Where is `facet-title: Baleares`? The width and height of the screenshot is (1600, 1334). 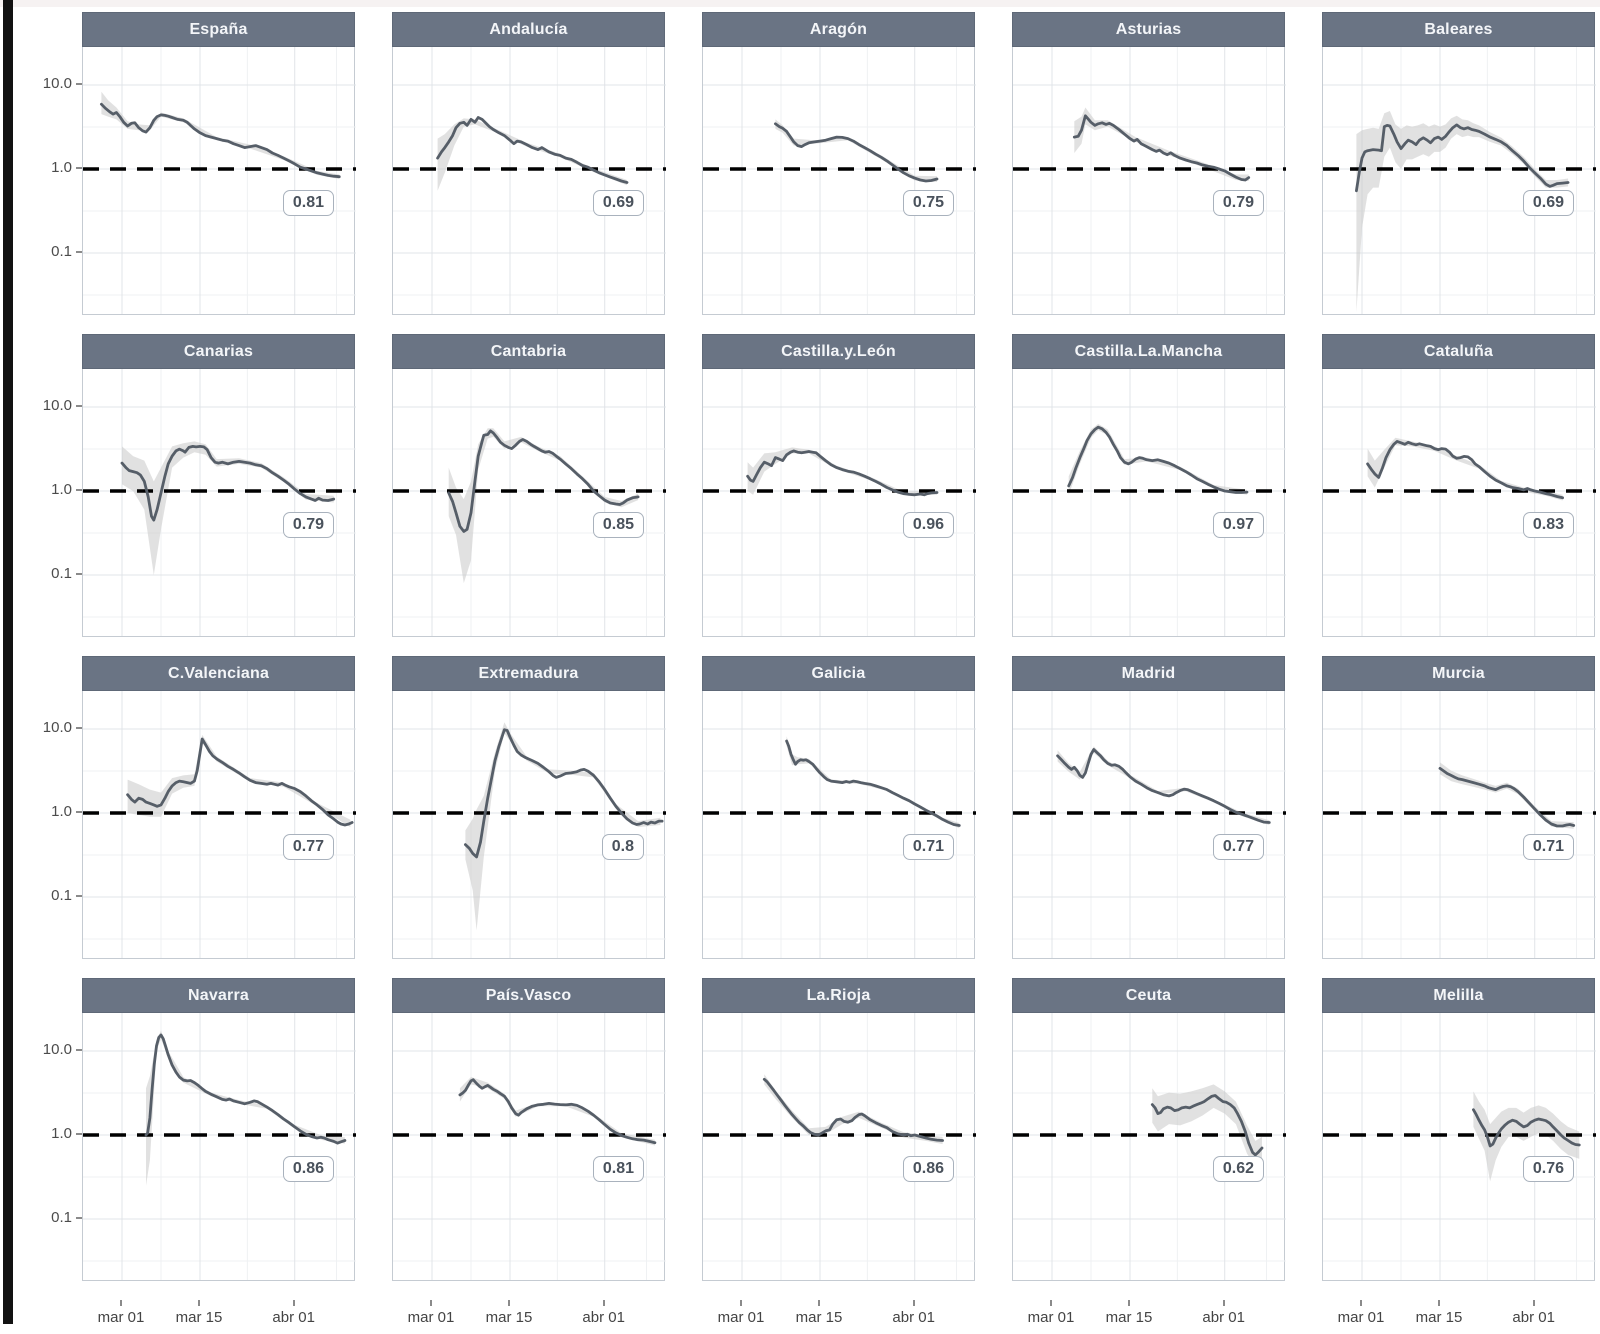 facet-title: Baleares is located at coordinates (1458, 29).